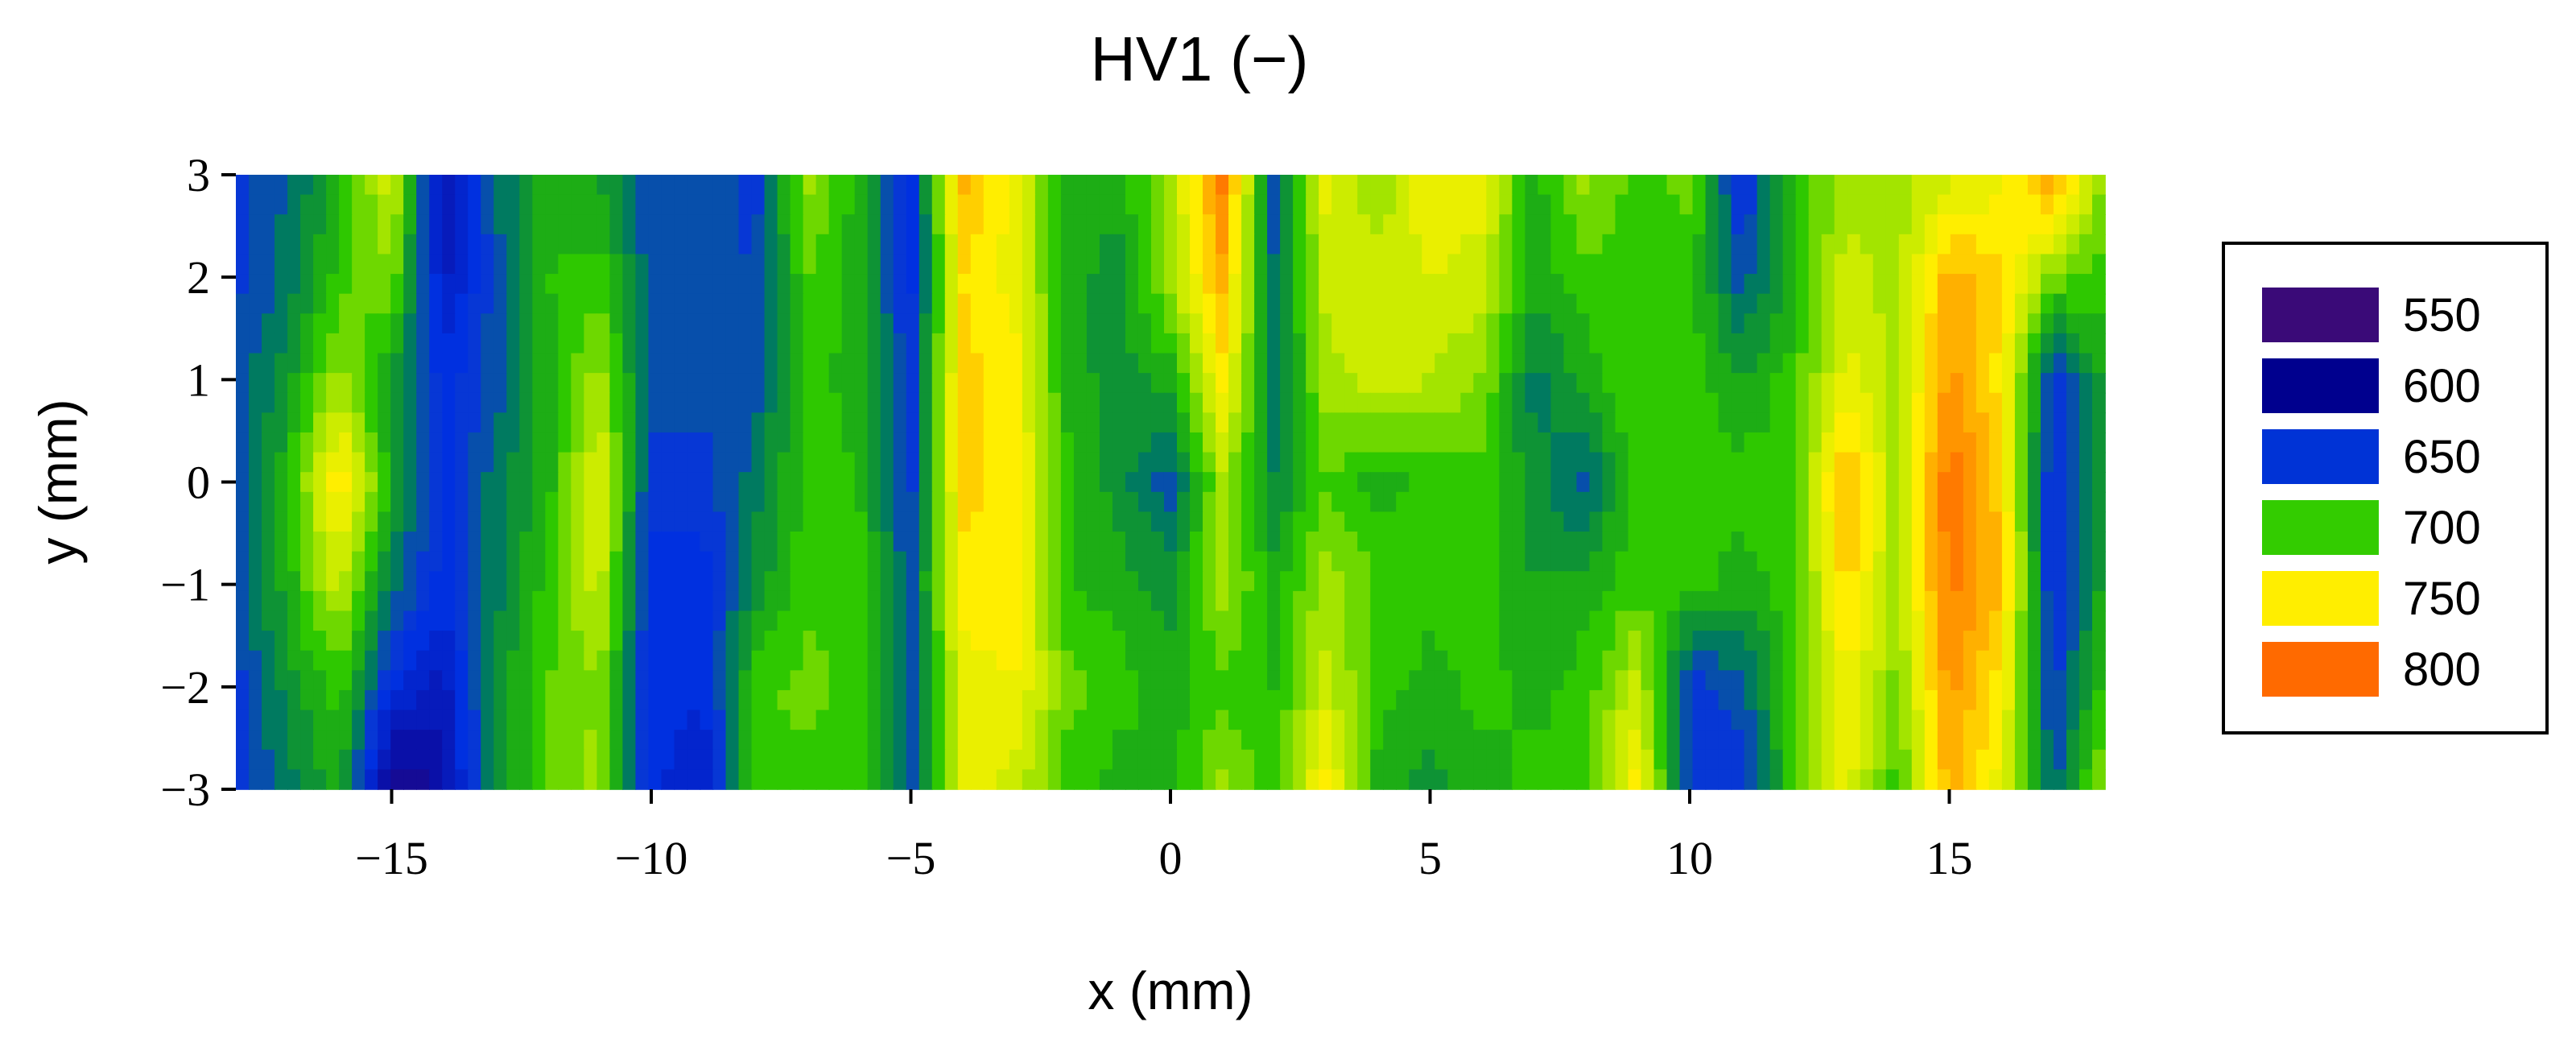  I want to click on y-tick-label: 0, so click(198, 483).